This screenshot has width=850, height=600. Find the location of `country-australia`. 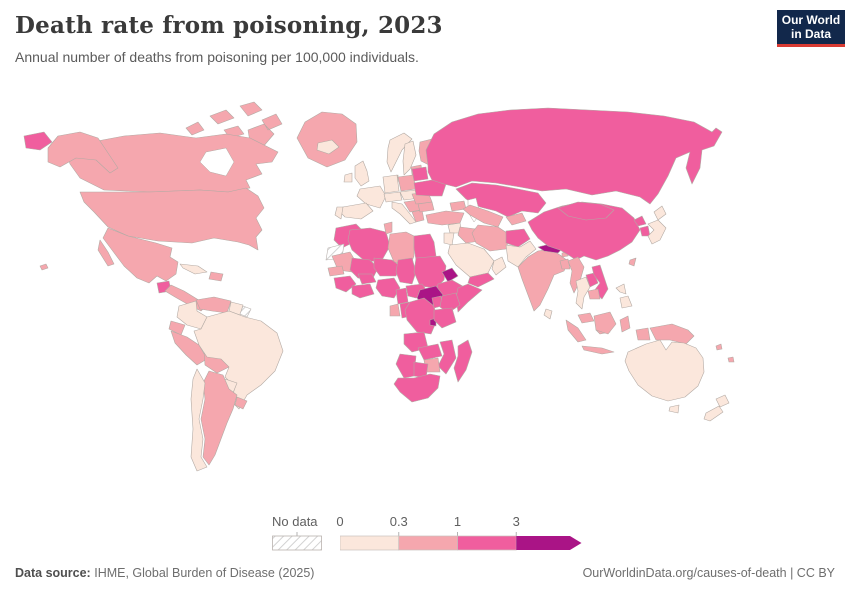

country-australia is located at coordinates (664, 370).